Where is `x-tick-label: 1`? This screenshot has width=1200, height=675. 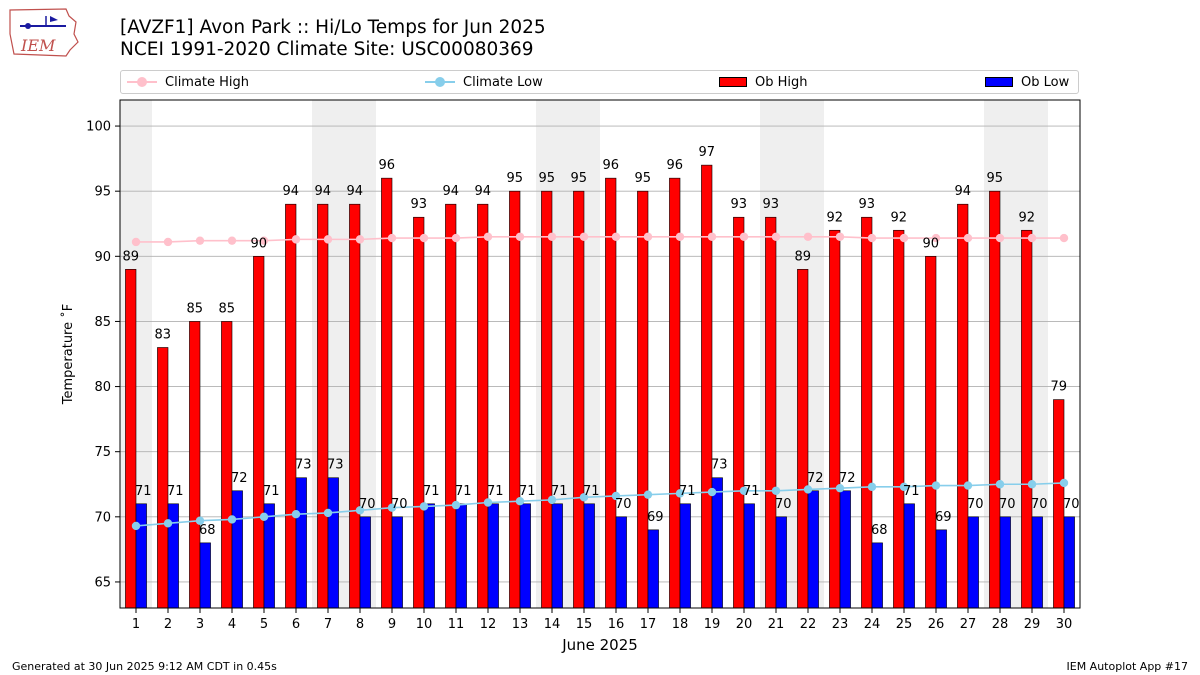 x-tick-label: 1 is located at coordinates (136, 624).